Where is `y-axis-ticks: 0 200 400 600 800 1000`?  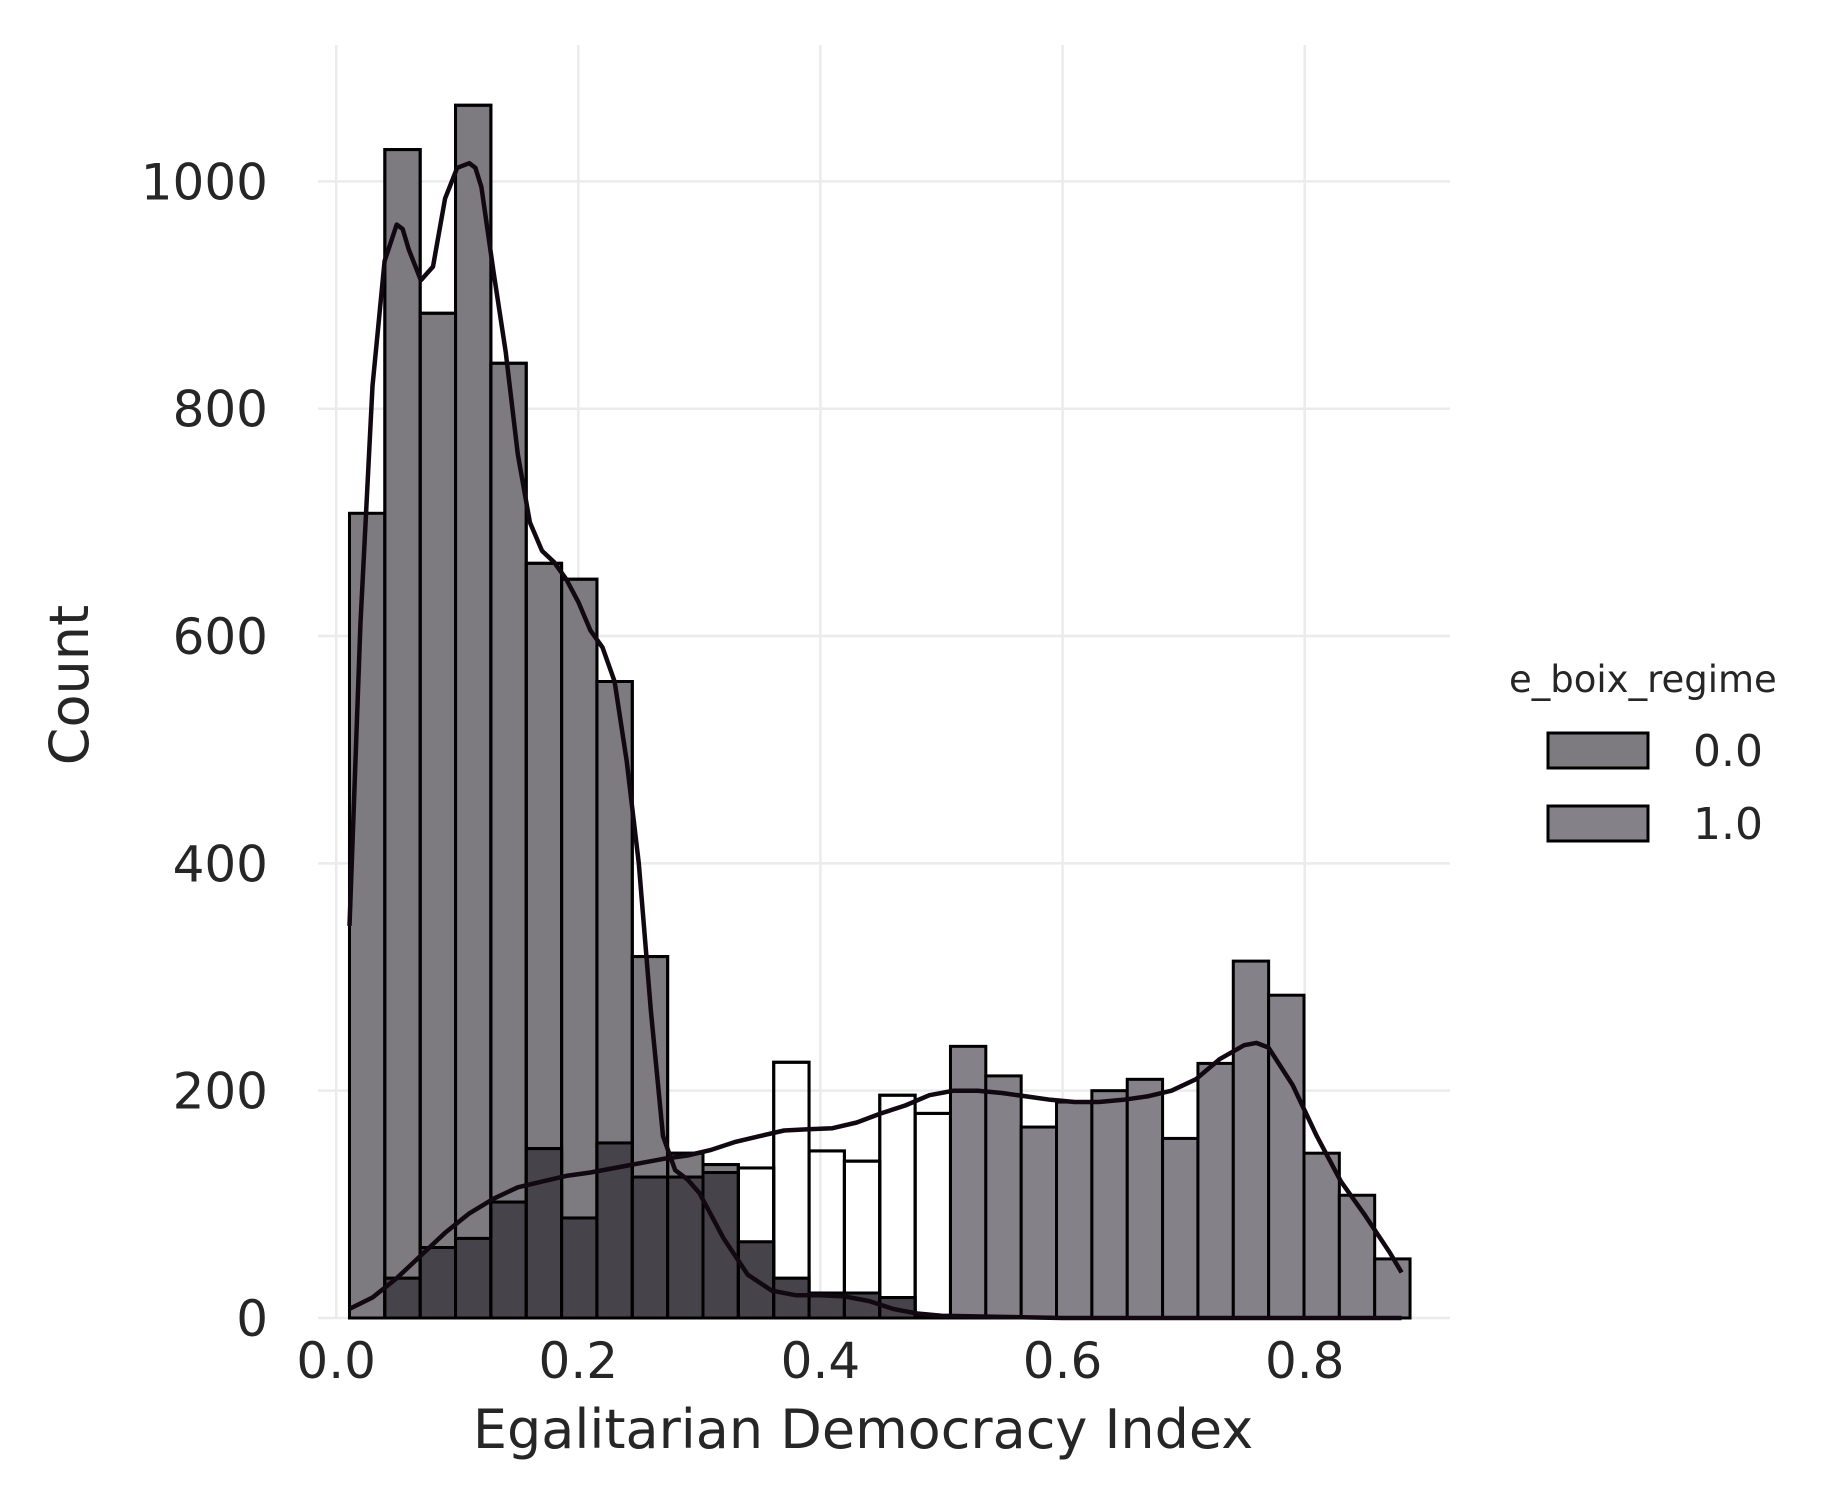 y-axis-ticks: 0 200 400 600 800 1000 is located at coordinates (204, 750).